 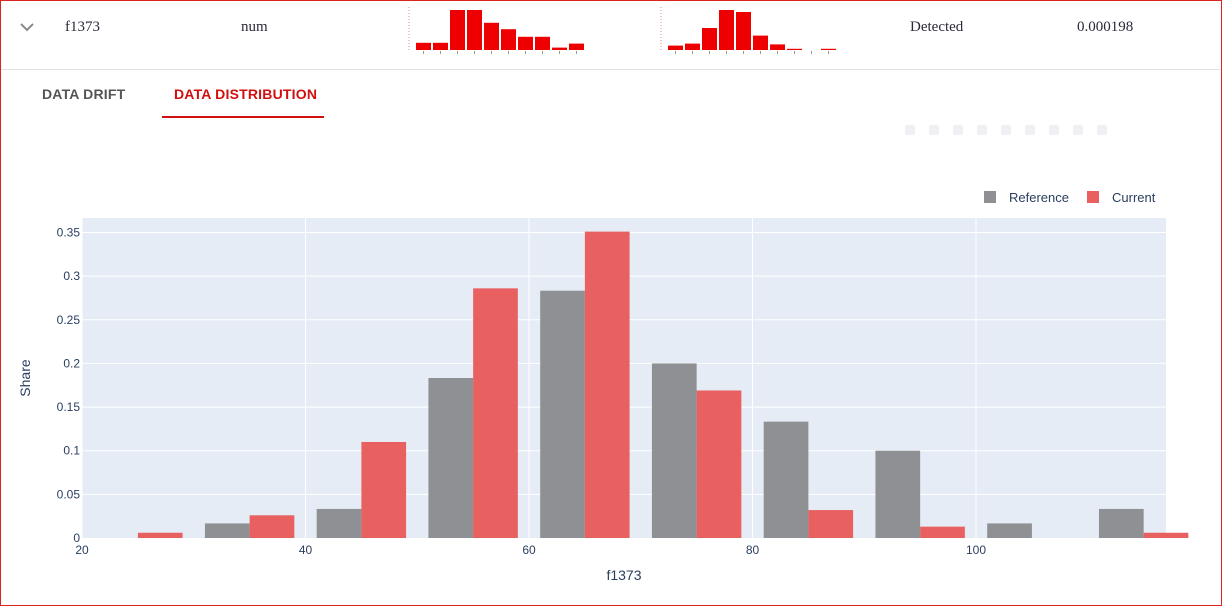 I want to click on reference-sparkline, so click(x=496, y=30).